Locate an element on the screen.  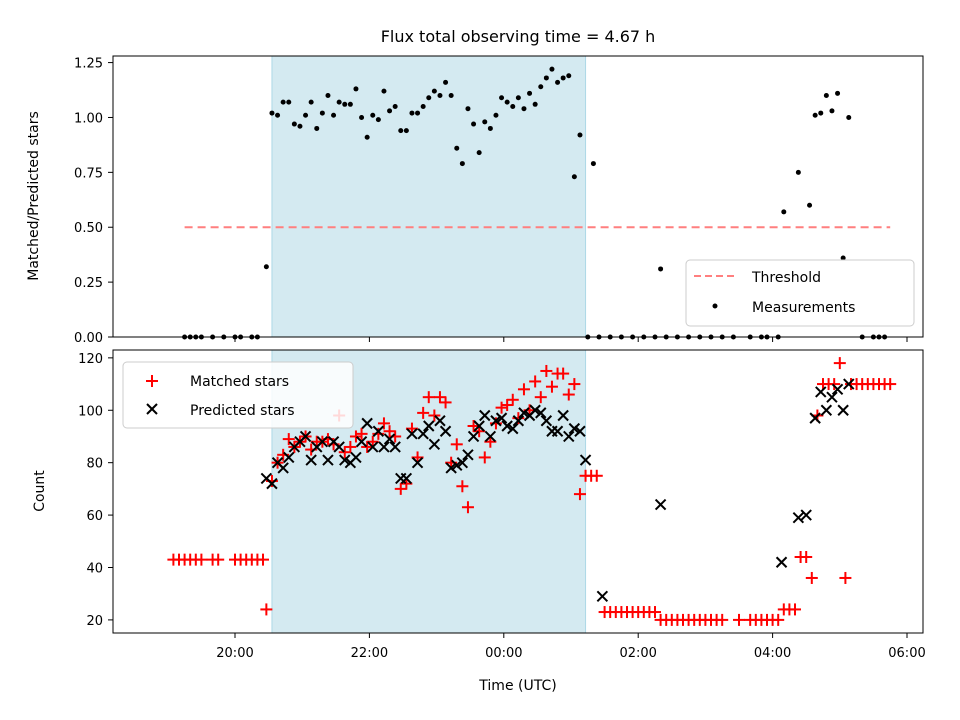
bottom-y-tick-label: 120 is located at coordinates (90, 359).